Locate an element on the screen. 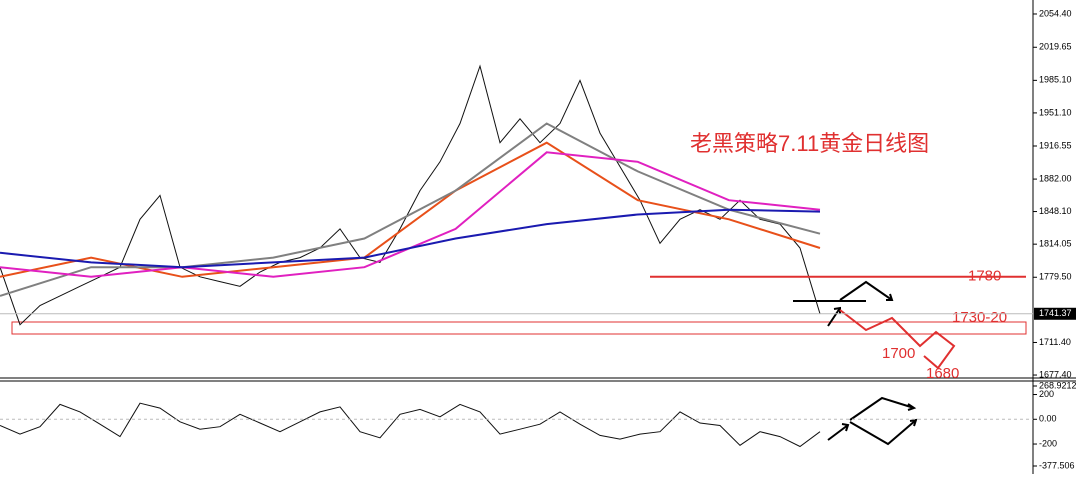  y-tick-label: 2019.65 is located at coordinates (1055, 47).